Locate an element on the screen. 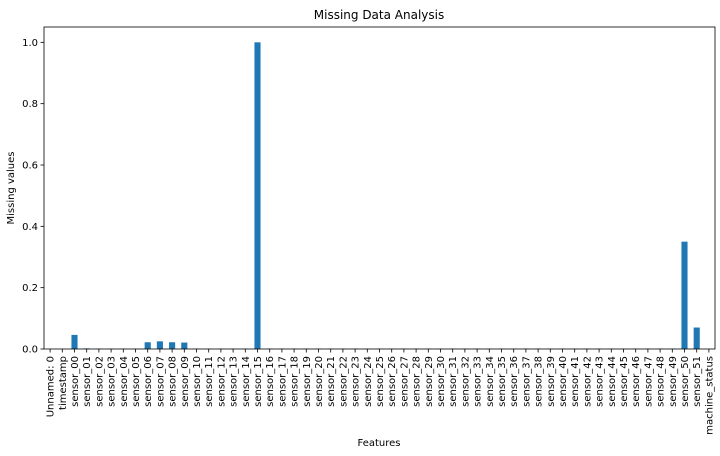 The width and height of the screenshot is (720, 456). x-tick-label: sensor_22 is located at coordinates (343, 381).